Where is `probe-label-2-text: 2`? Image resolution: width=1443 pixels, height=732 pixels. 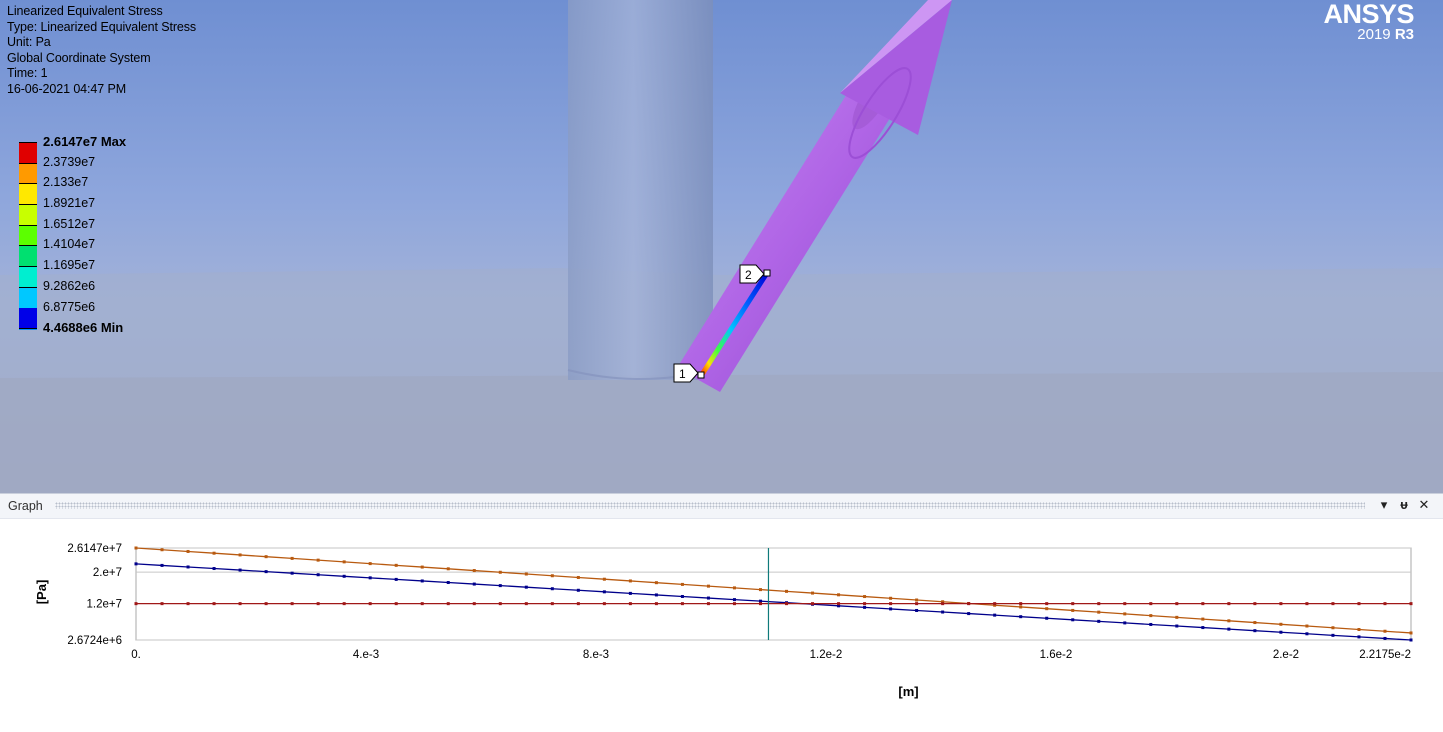 probe-label-2-text: 2 is located at coordinates (748, 275).